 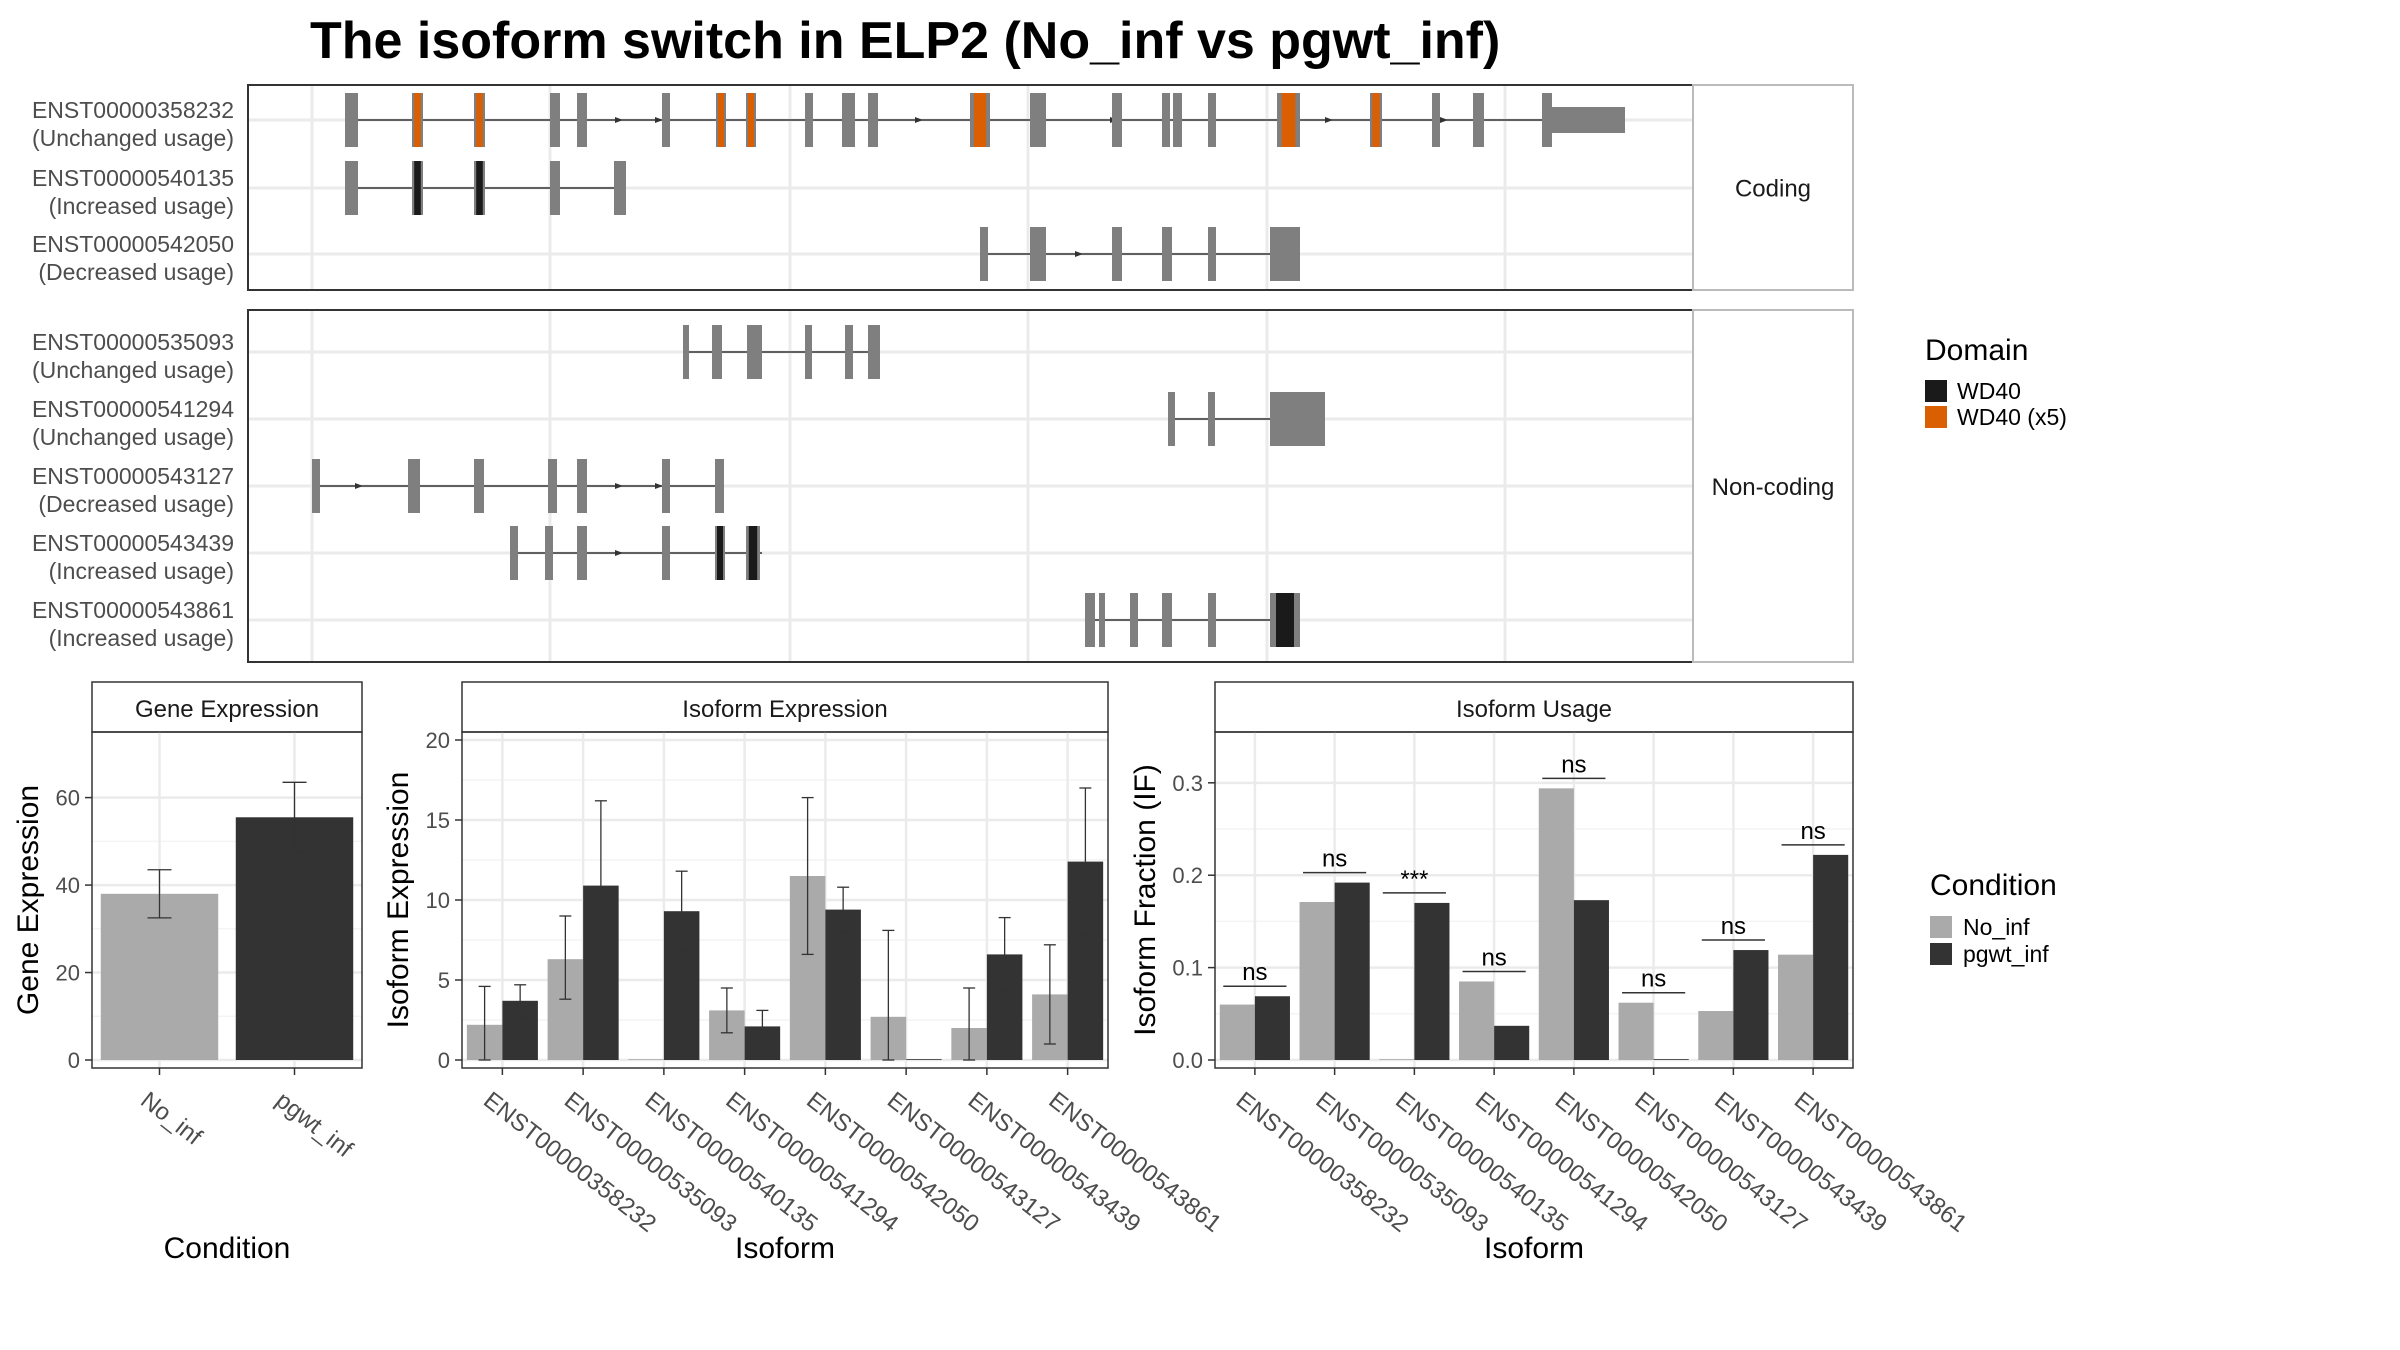 I want to click on transcript-id-label: ENST00000543127, so click(x=133, y=476).